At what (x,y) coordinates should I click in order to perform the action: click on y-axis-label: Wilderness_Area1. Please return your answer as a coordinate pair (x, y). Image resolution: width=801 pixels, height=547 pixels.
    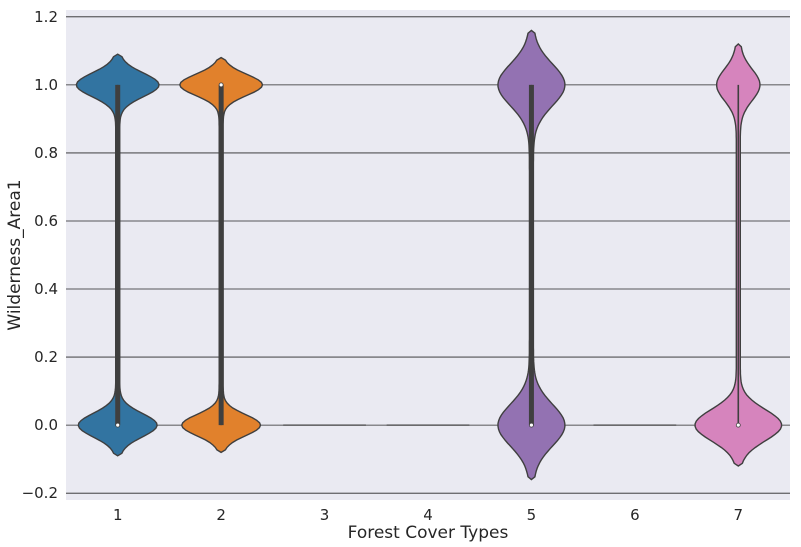
    Looking at the image, I should click on (15, 254).